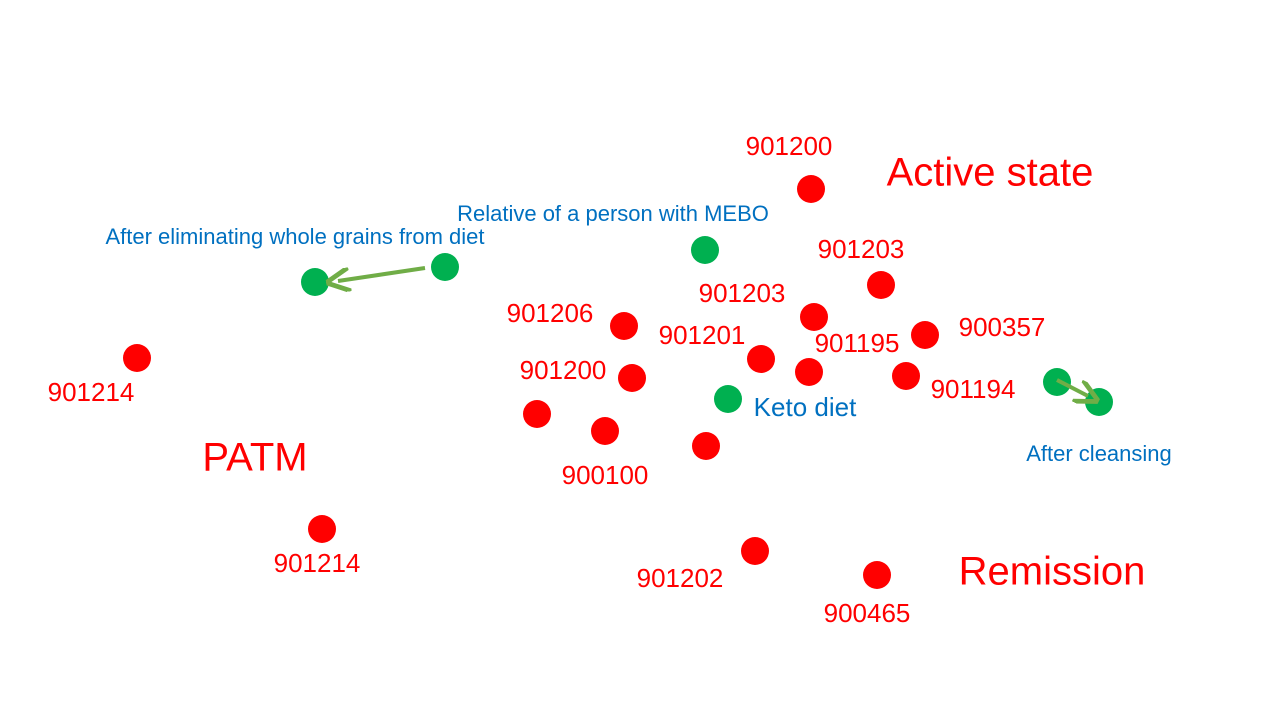 This screenshot has height=720, width=1280. Describe the element at coordinates (702, 335) in the screenshot. I see `sample-label: 901201` at that location.